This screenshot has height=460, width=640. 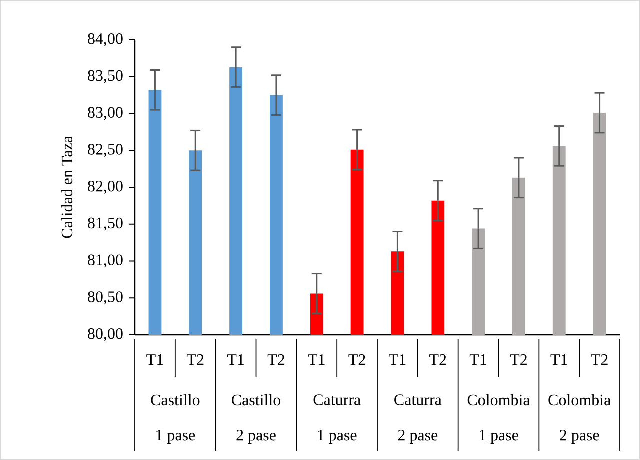 I want to click on y-tick-label: 83,00, so click(x=105, y=113).